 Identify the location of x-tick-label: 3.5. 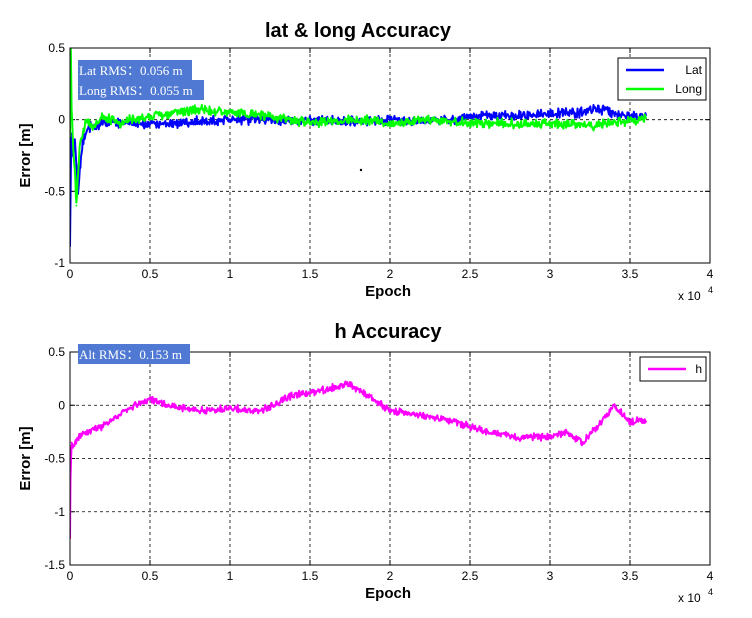
(630, 576).